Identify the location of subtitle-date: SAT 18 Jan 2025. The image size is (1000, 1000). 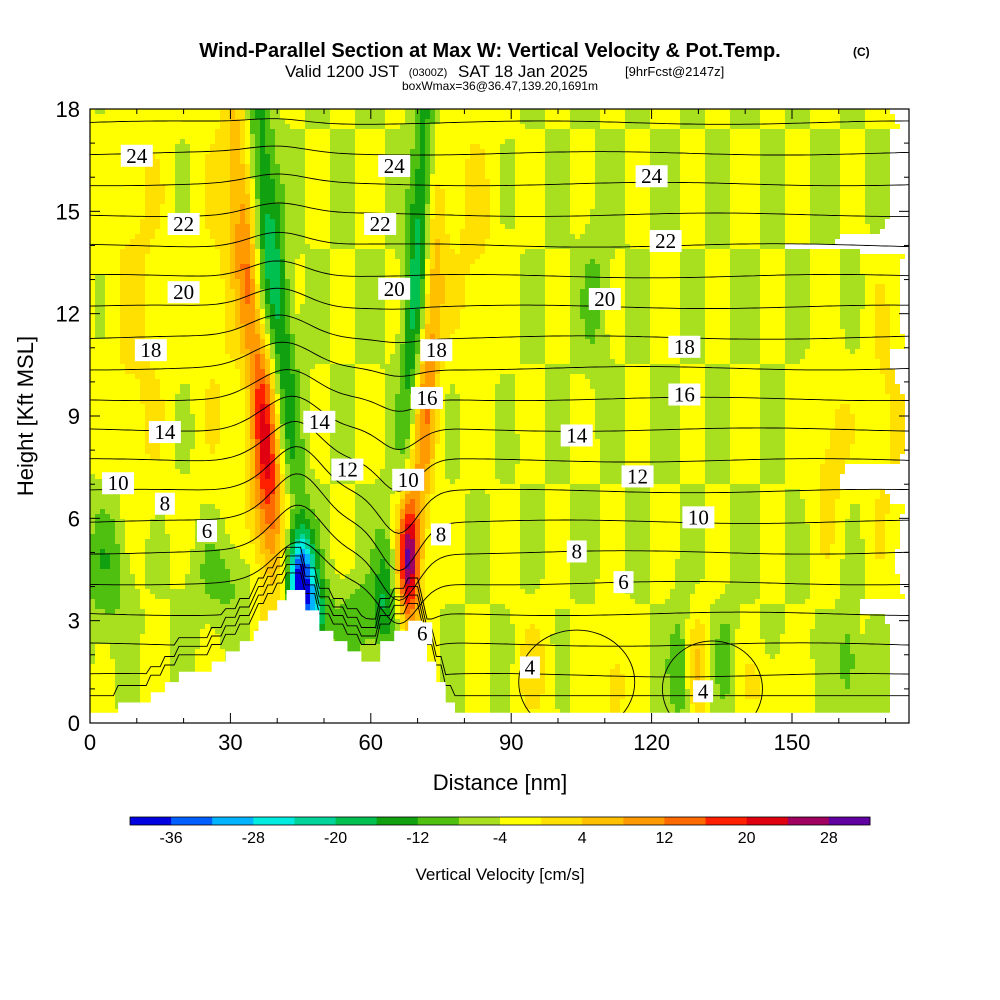
(523, 71).